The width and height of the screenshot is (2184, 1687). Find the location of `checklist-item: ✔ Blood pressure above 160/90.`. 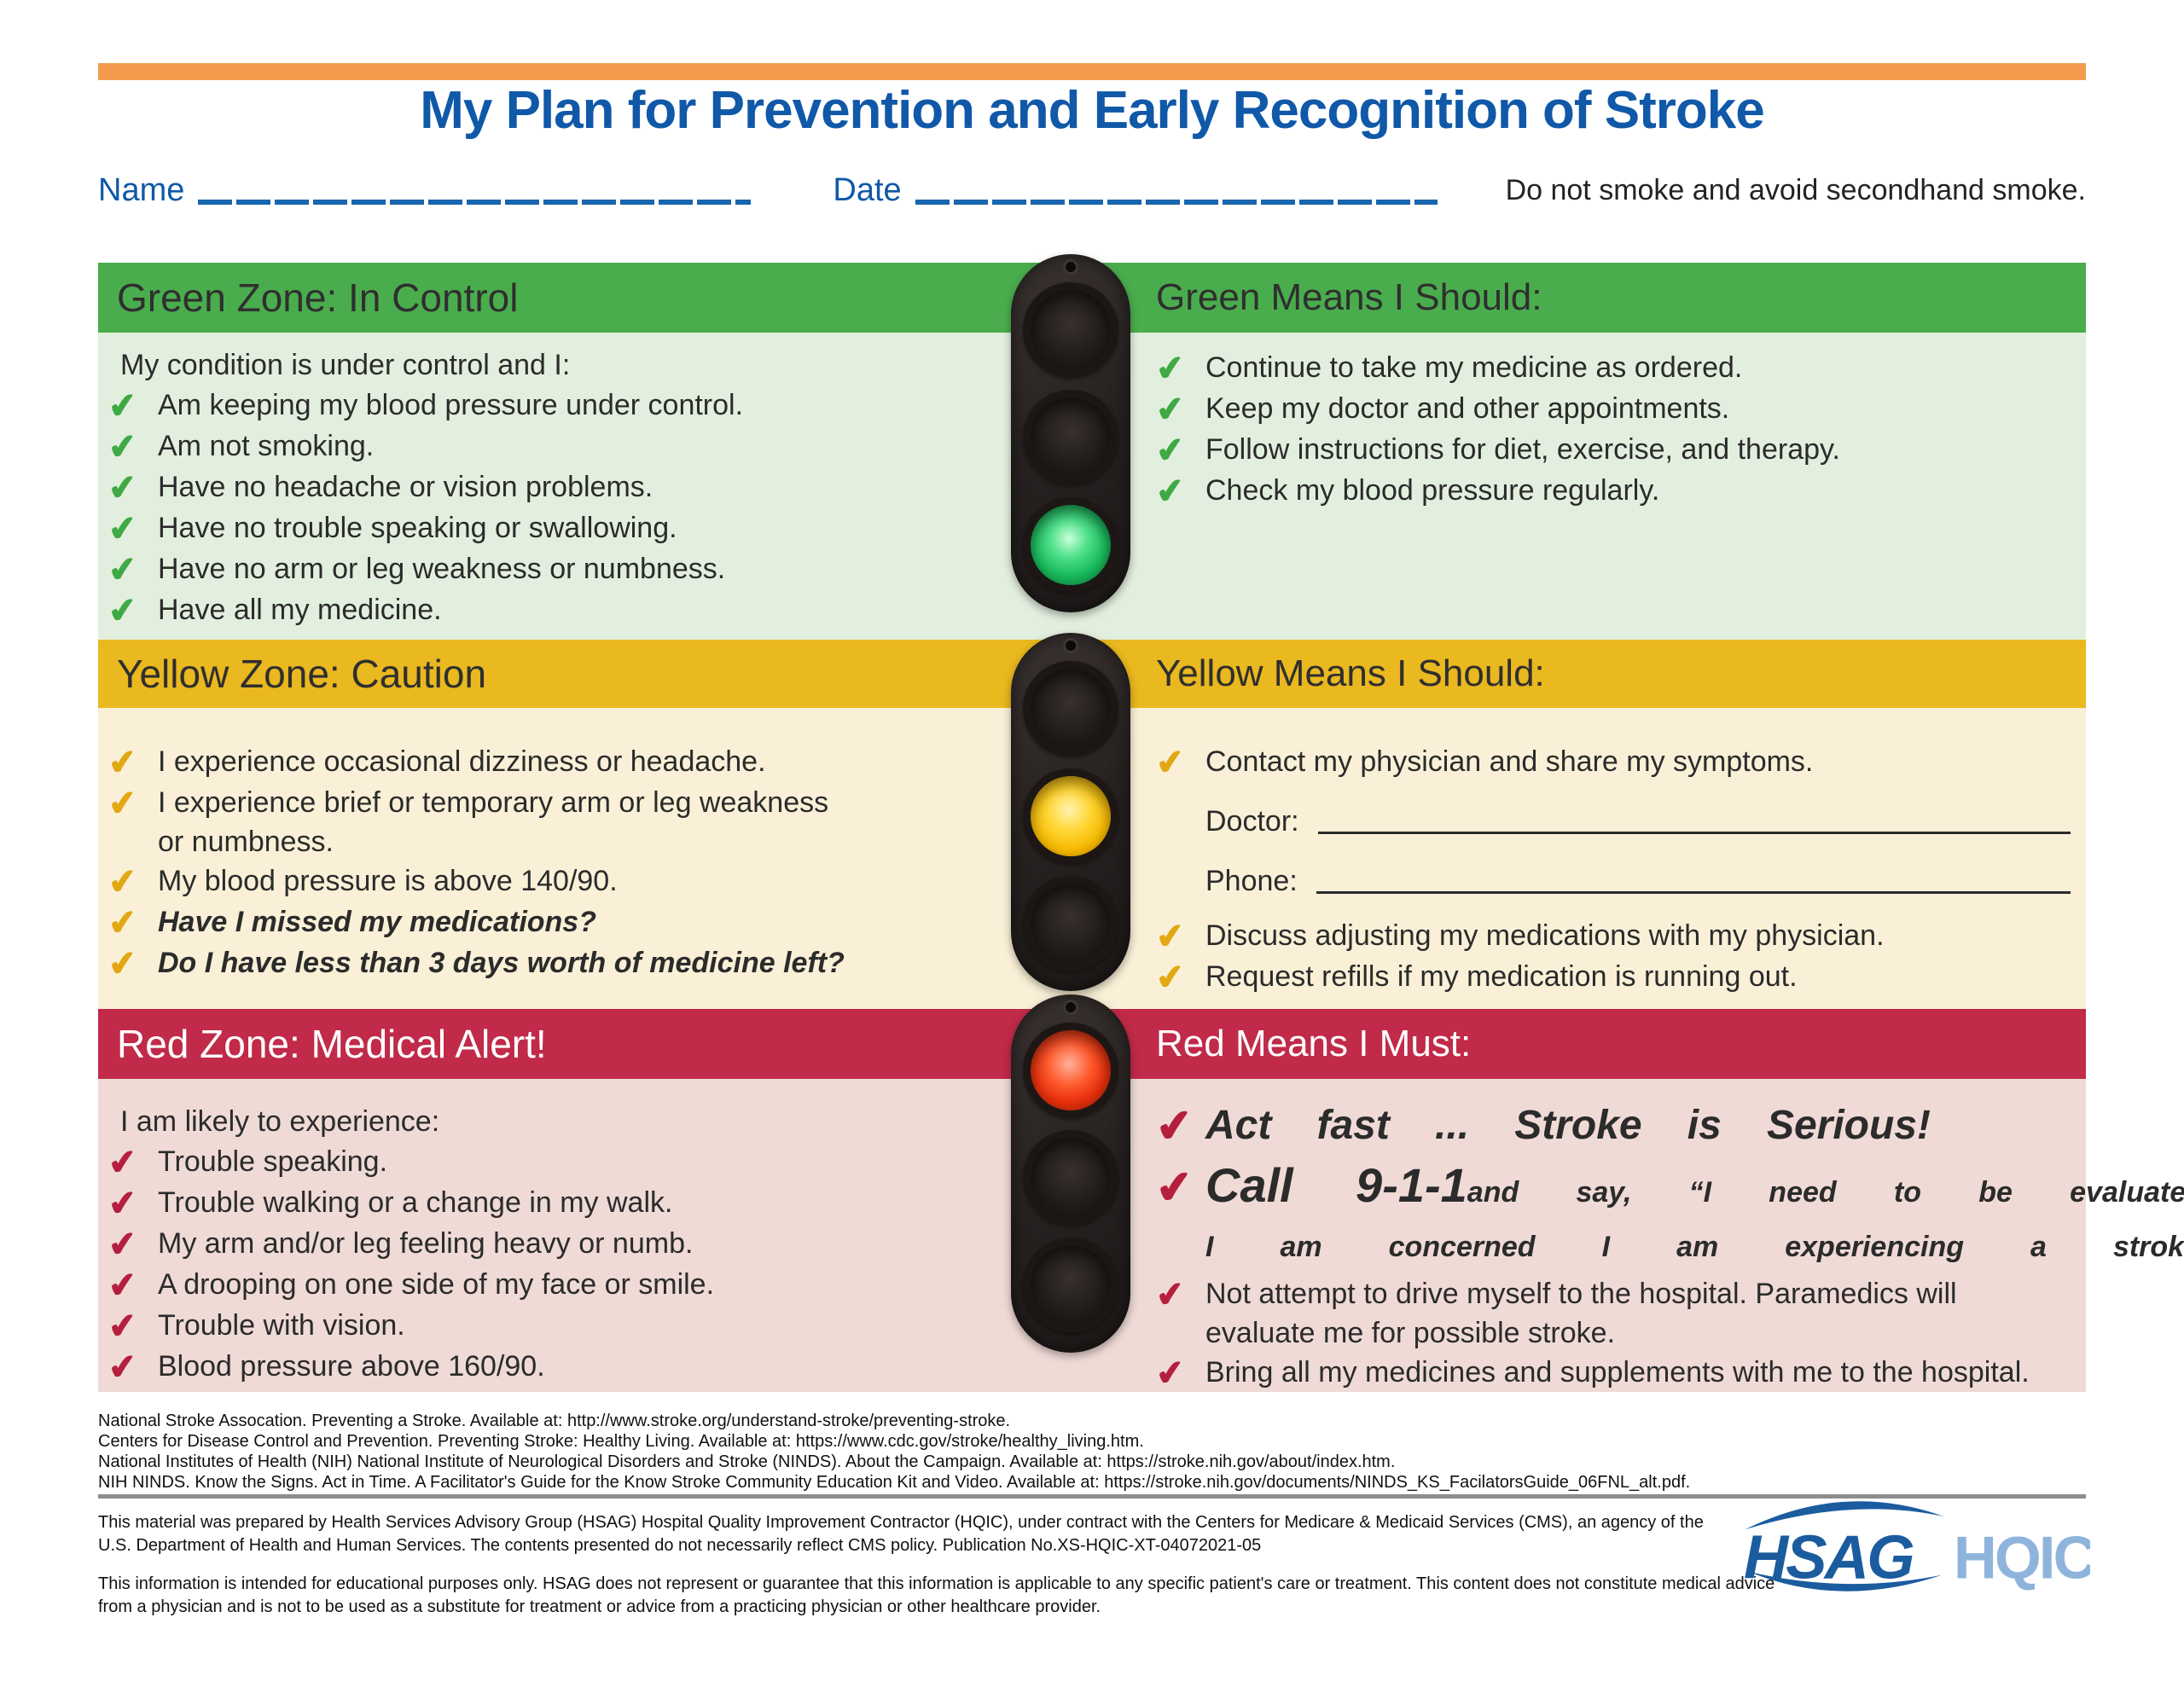

checklist-item: ✔ Blood pressure above 160/90. is located at coordinates (560, 1368).